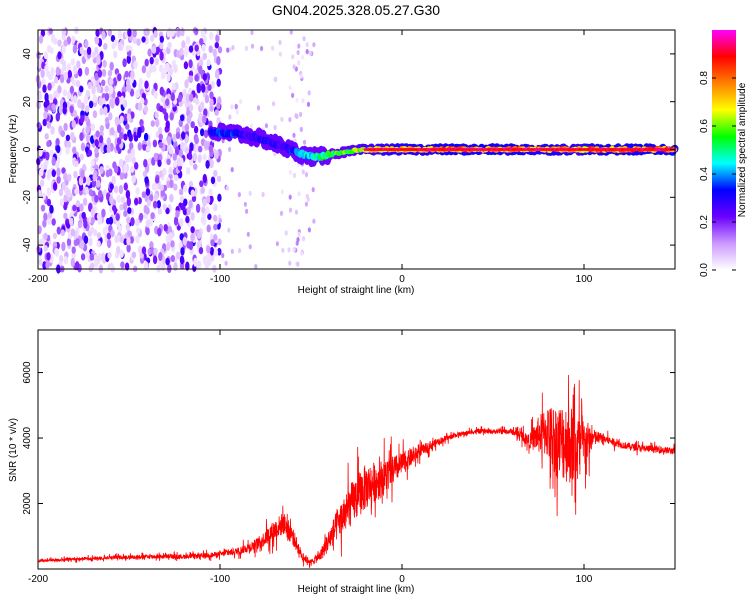 The width and height of the screenshot is (750, 600). Describe the element at coordinates (220, 579) in the screenshot. I see `snr-x-tick-label: -100` at that location.